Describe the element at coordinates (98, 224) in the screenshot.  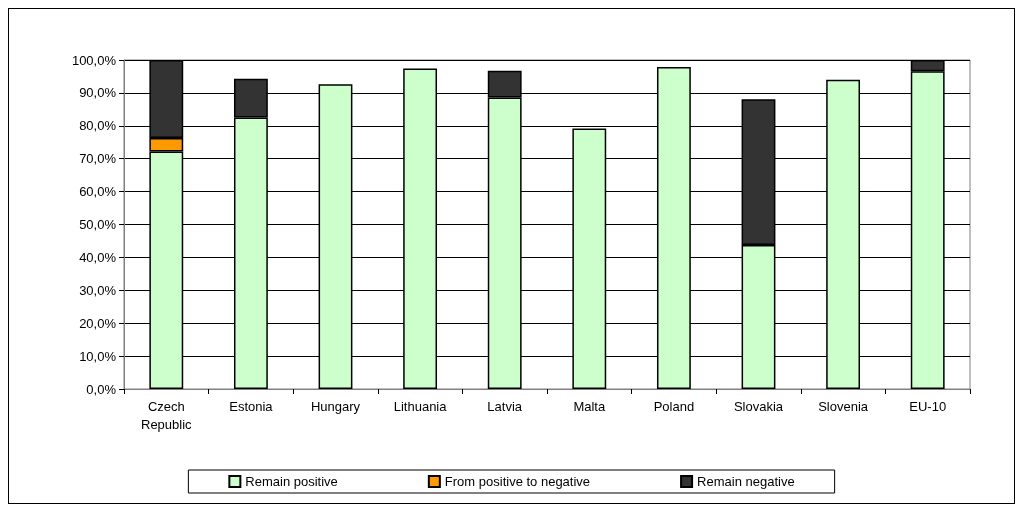
I see `y-tick-label: 50,0%` at that location.